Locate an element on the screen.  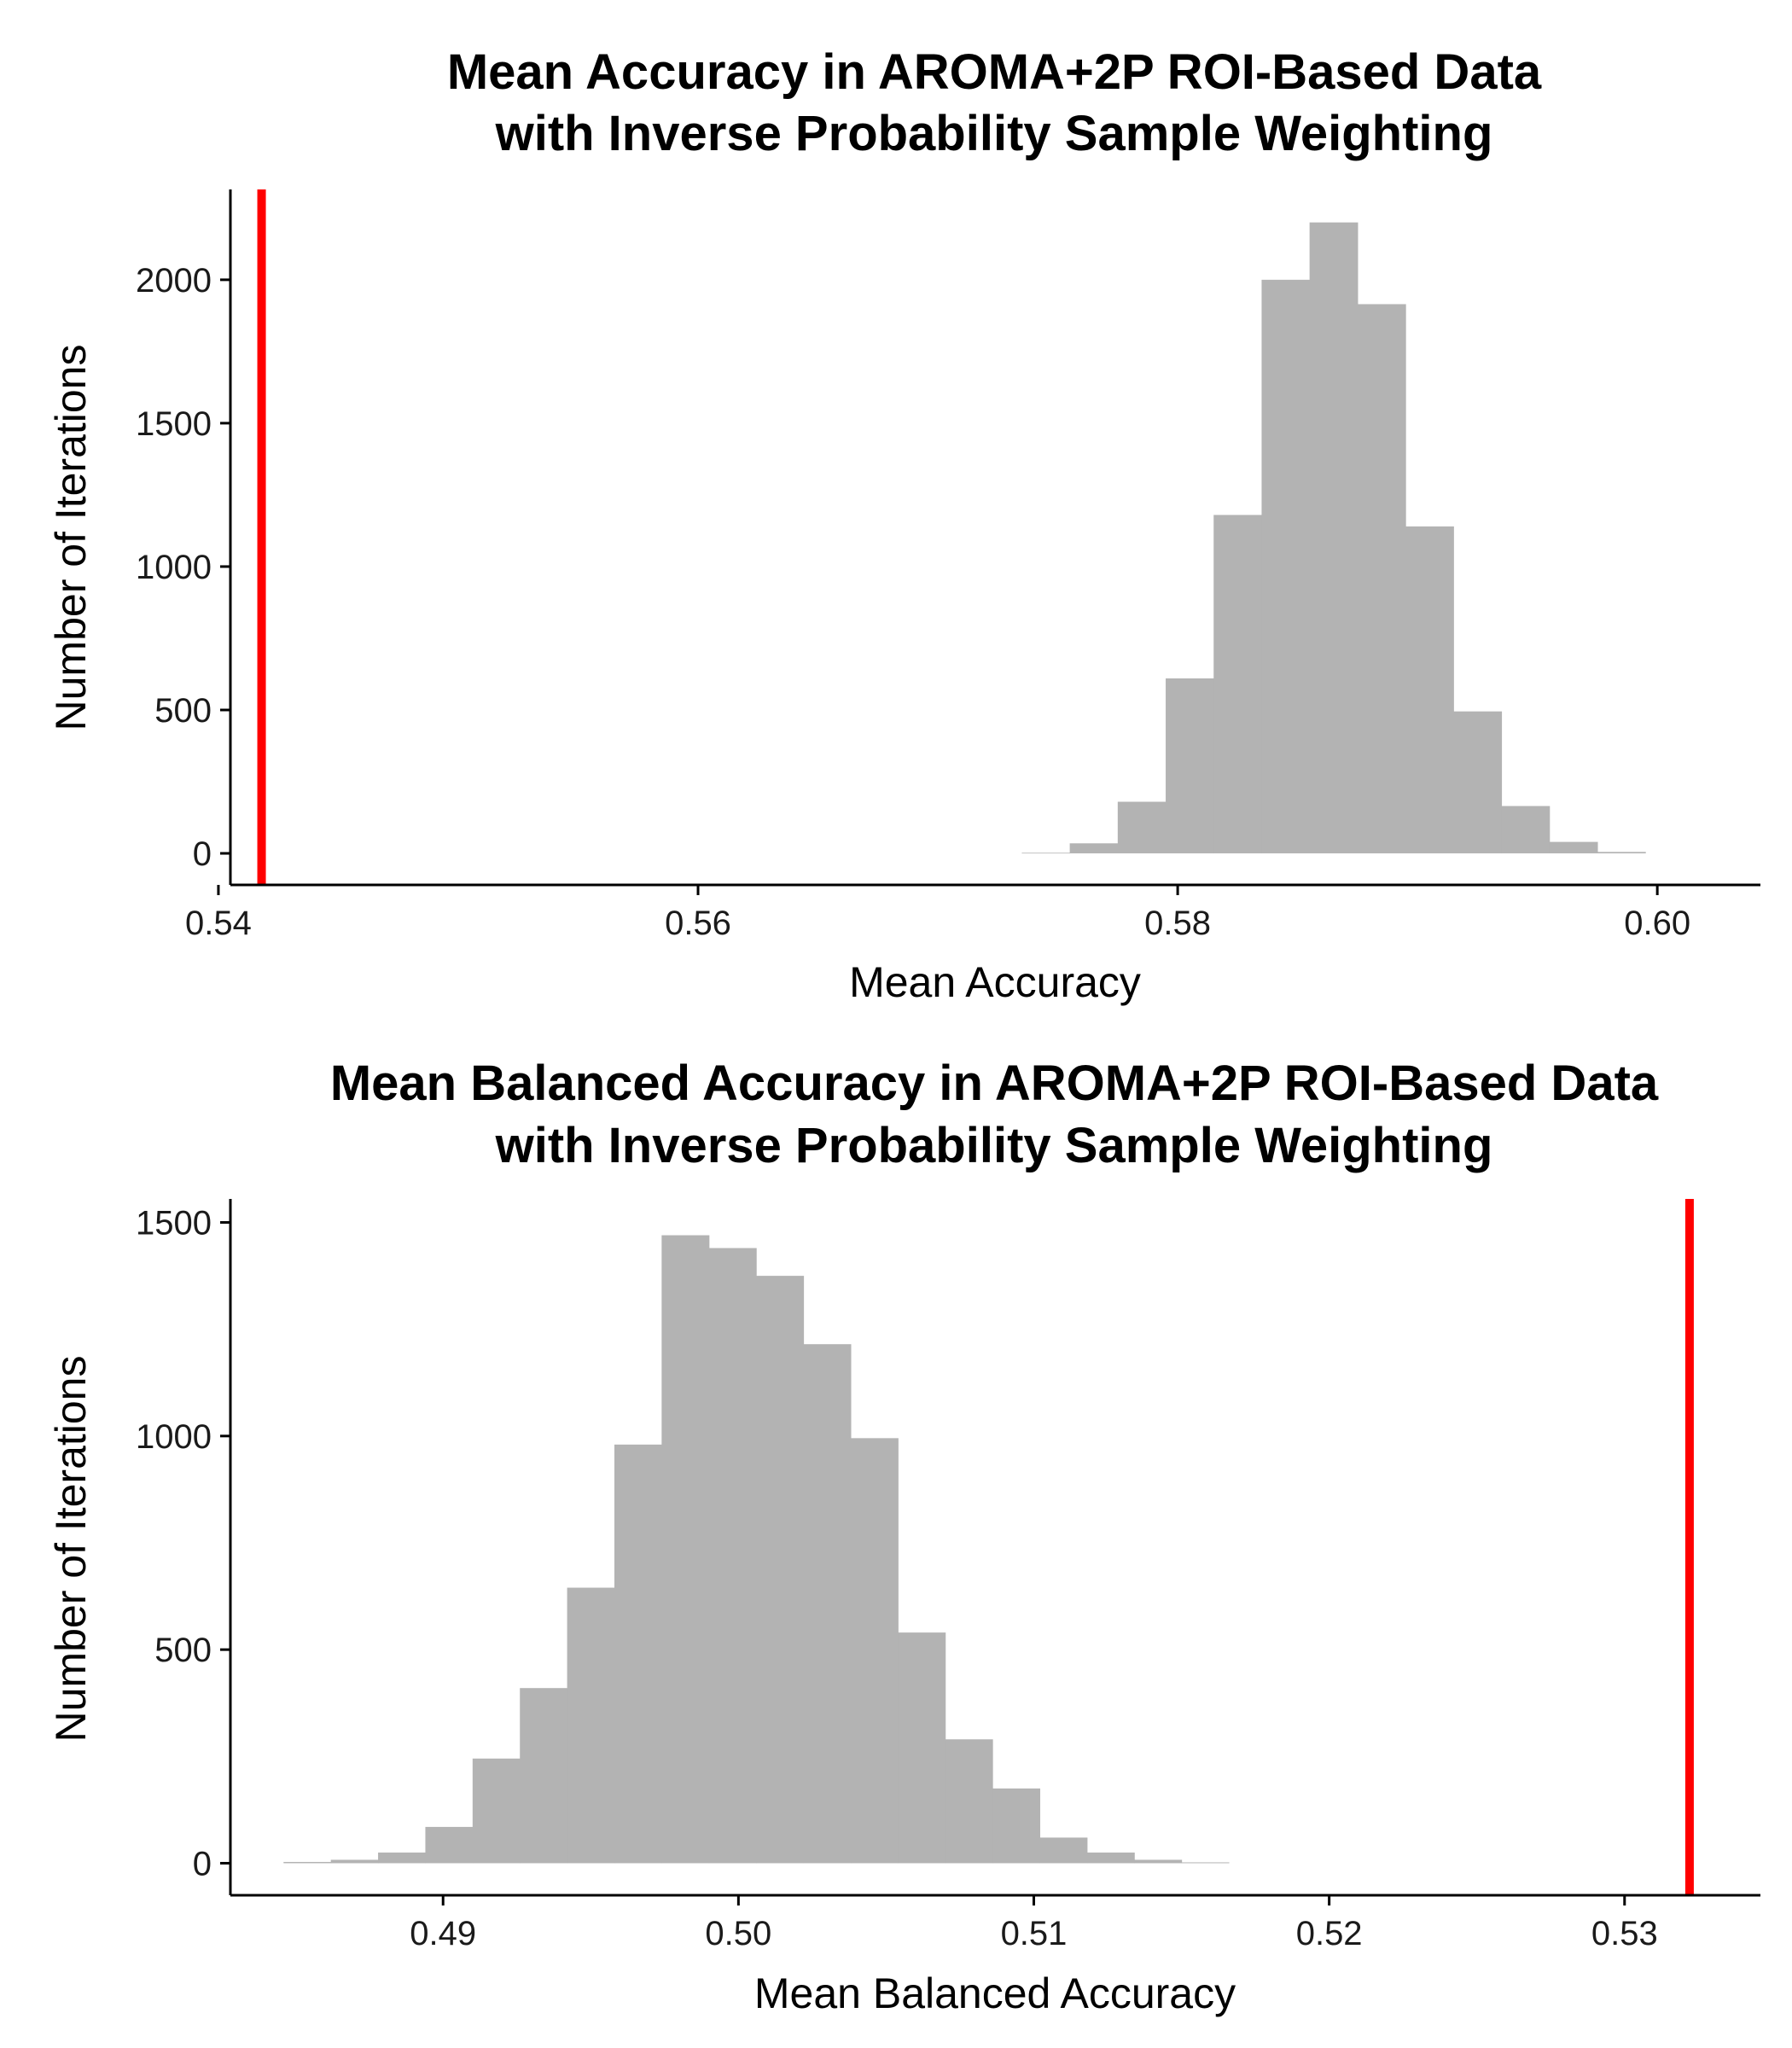
x-axis-title: Mean Accuracy is located at coordinates (995, 982).